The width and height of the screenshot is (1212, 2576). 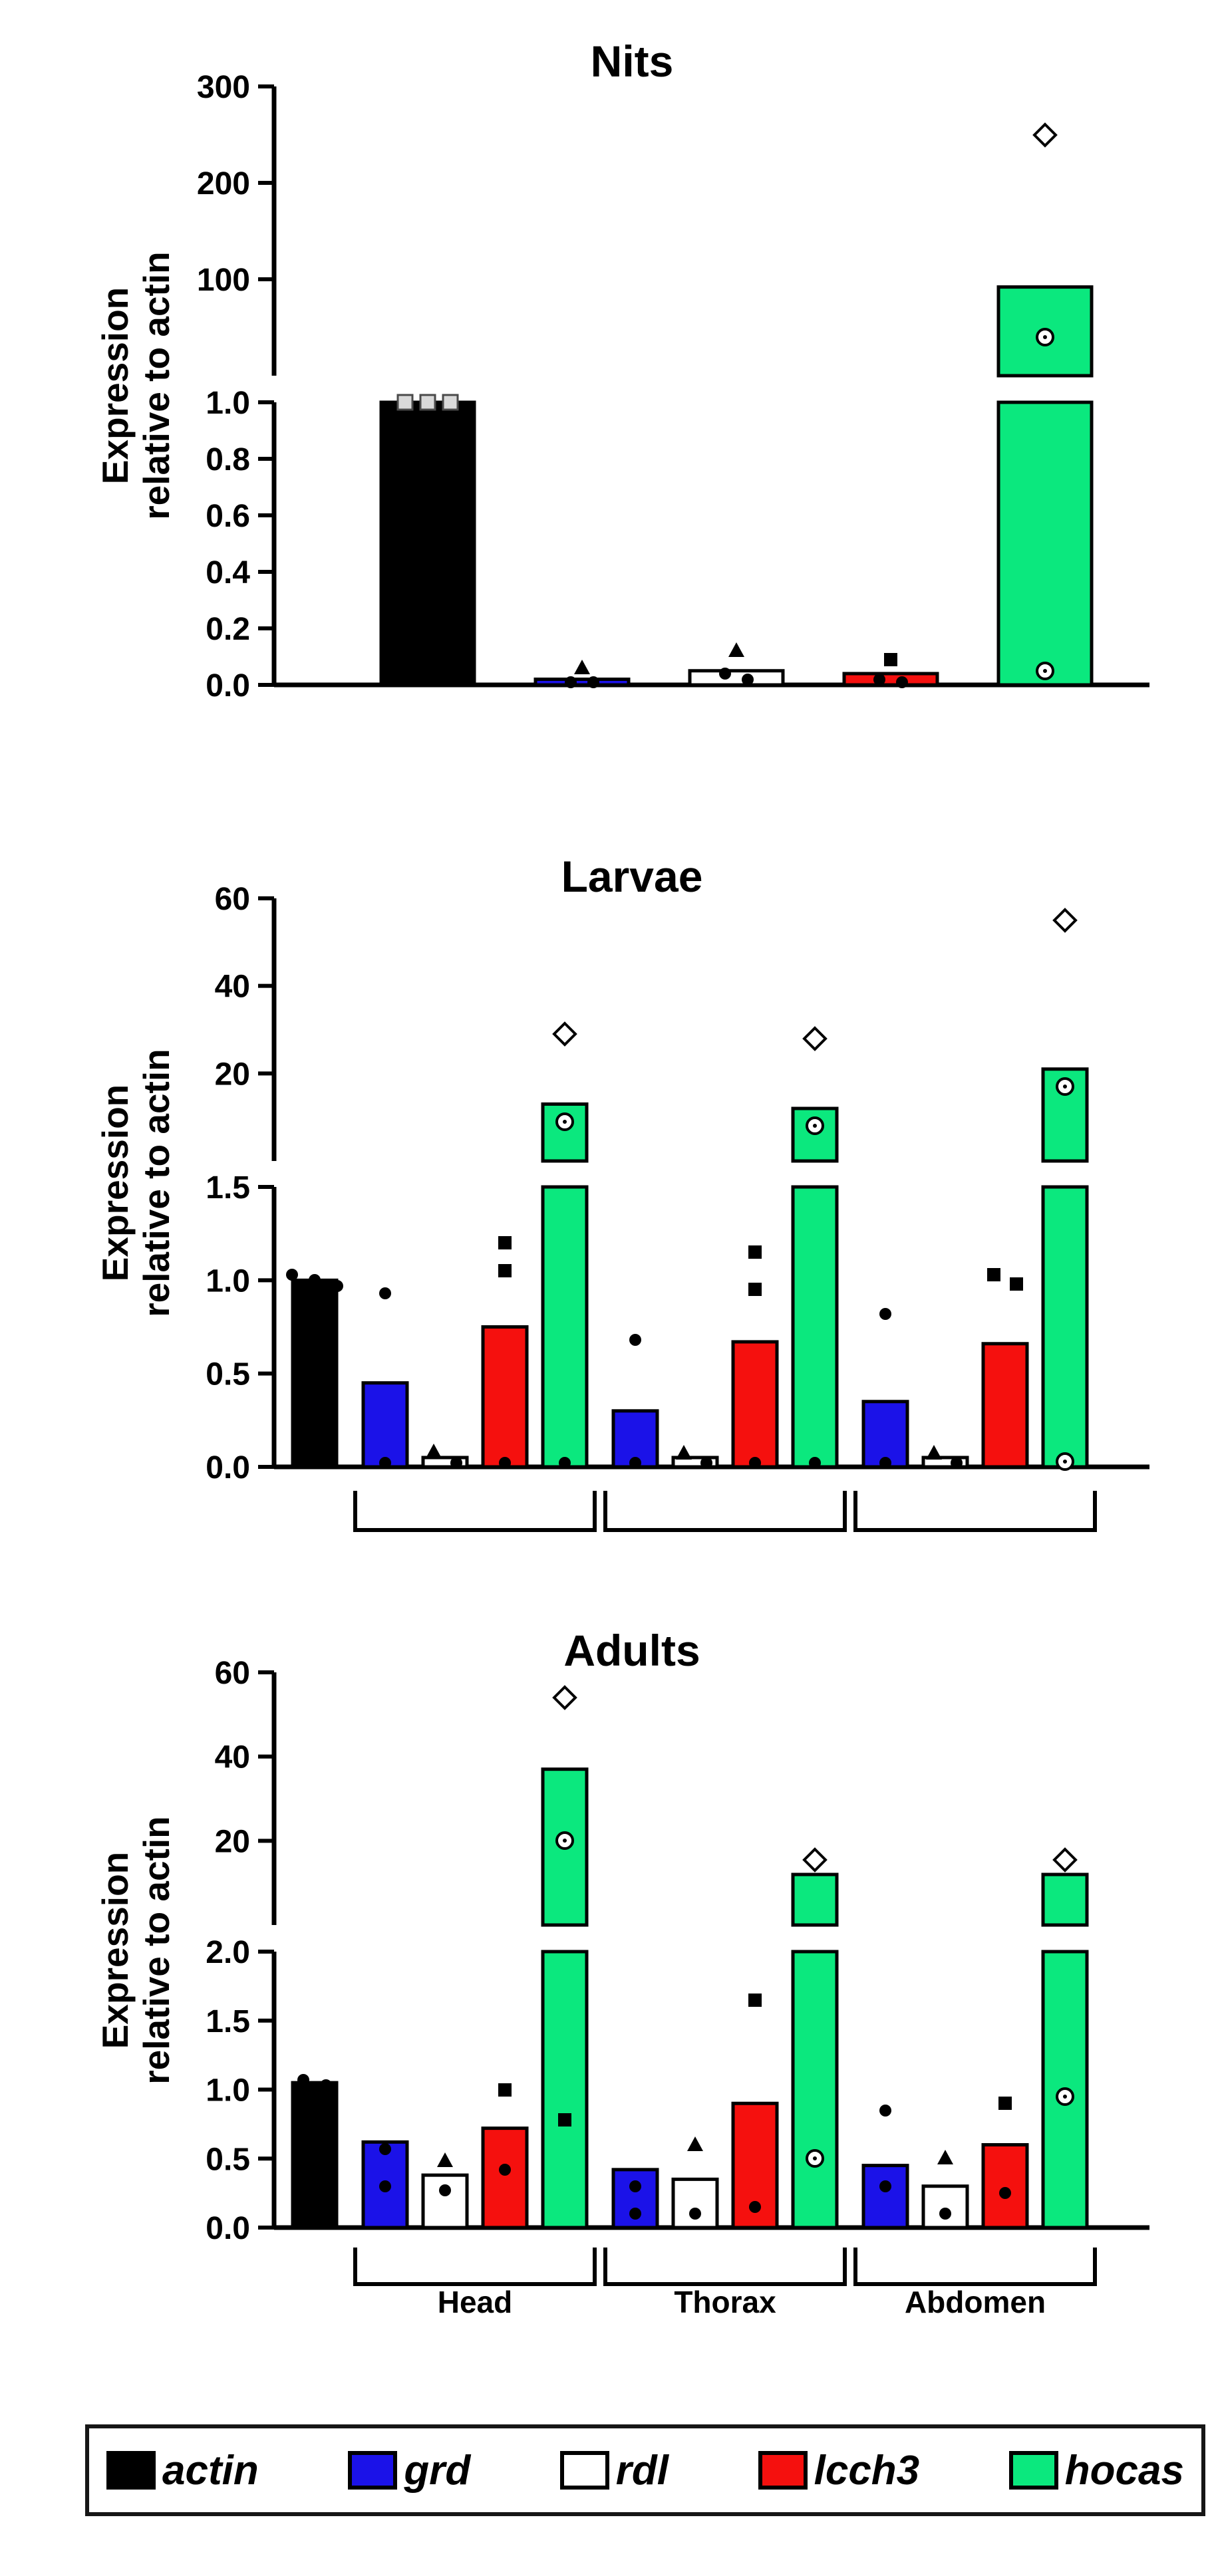 I want to click on y-axis-label-line1: Expression, so click(x=115, y=386).